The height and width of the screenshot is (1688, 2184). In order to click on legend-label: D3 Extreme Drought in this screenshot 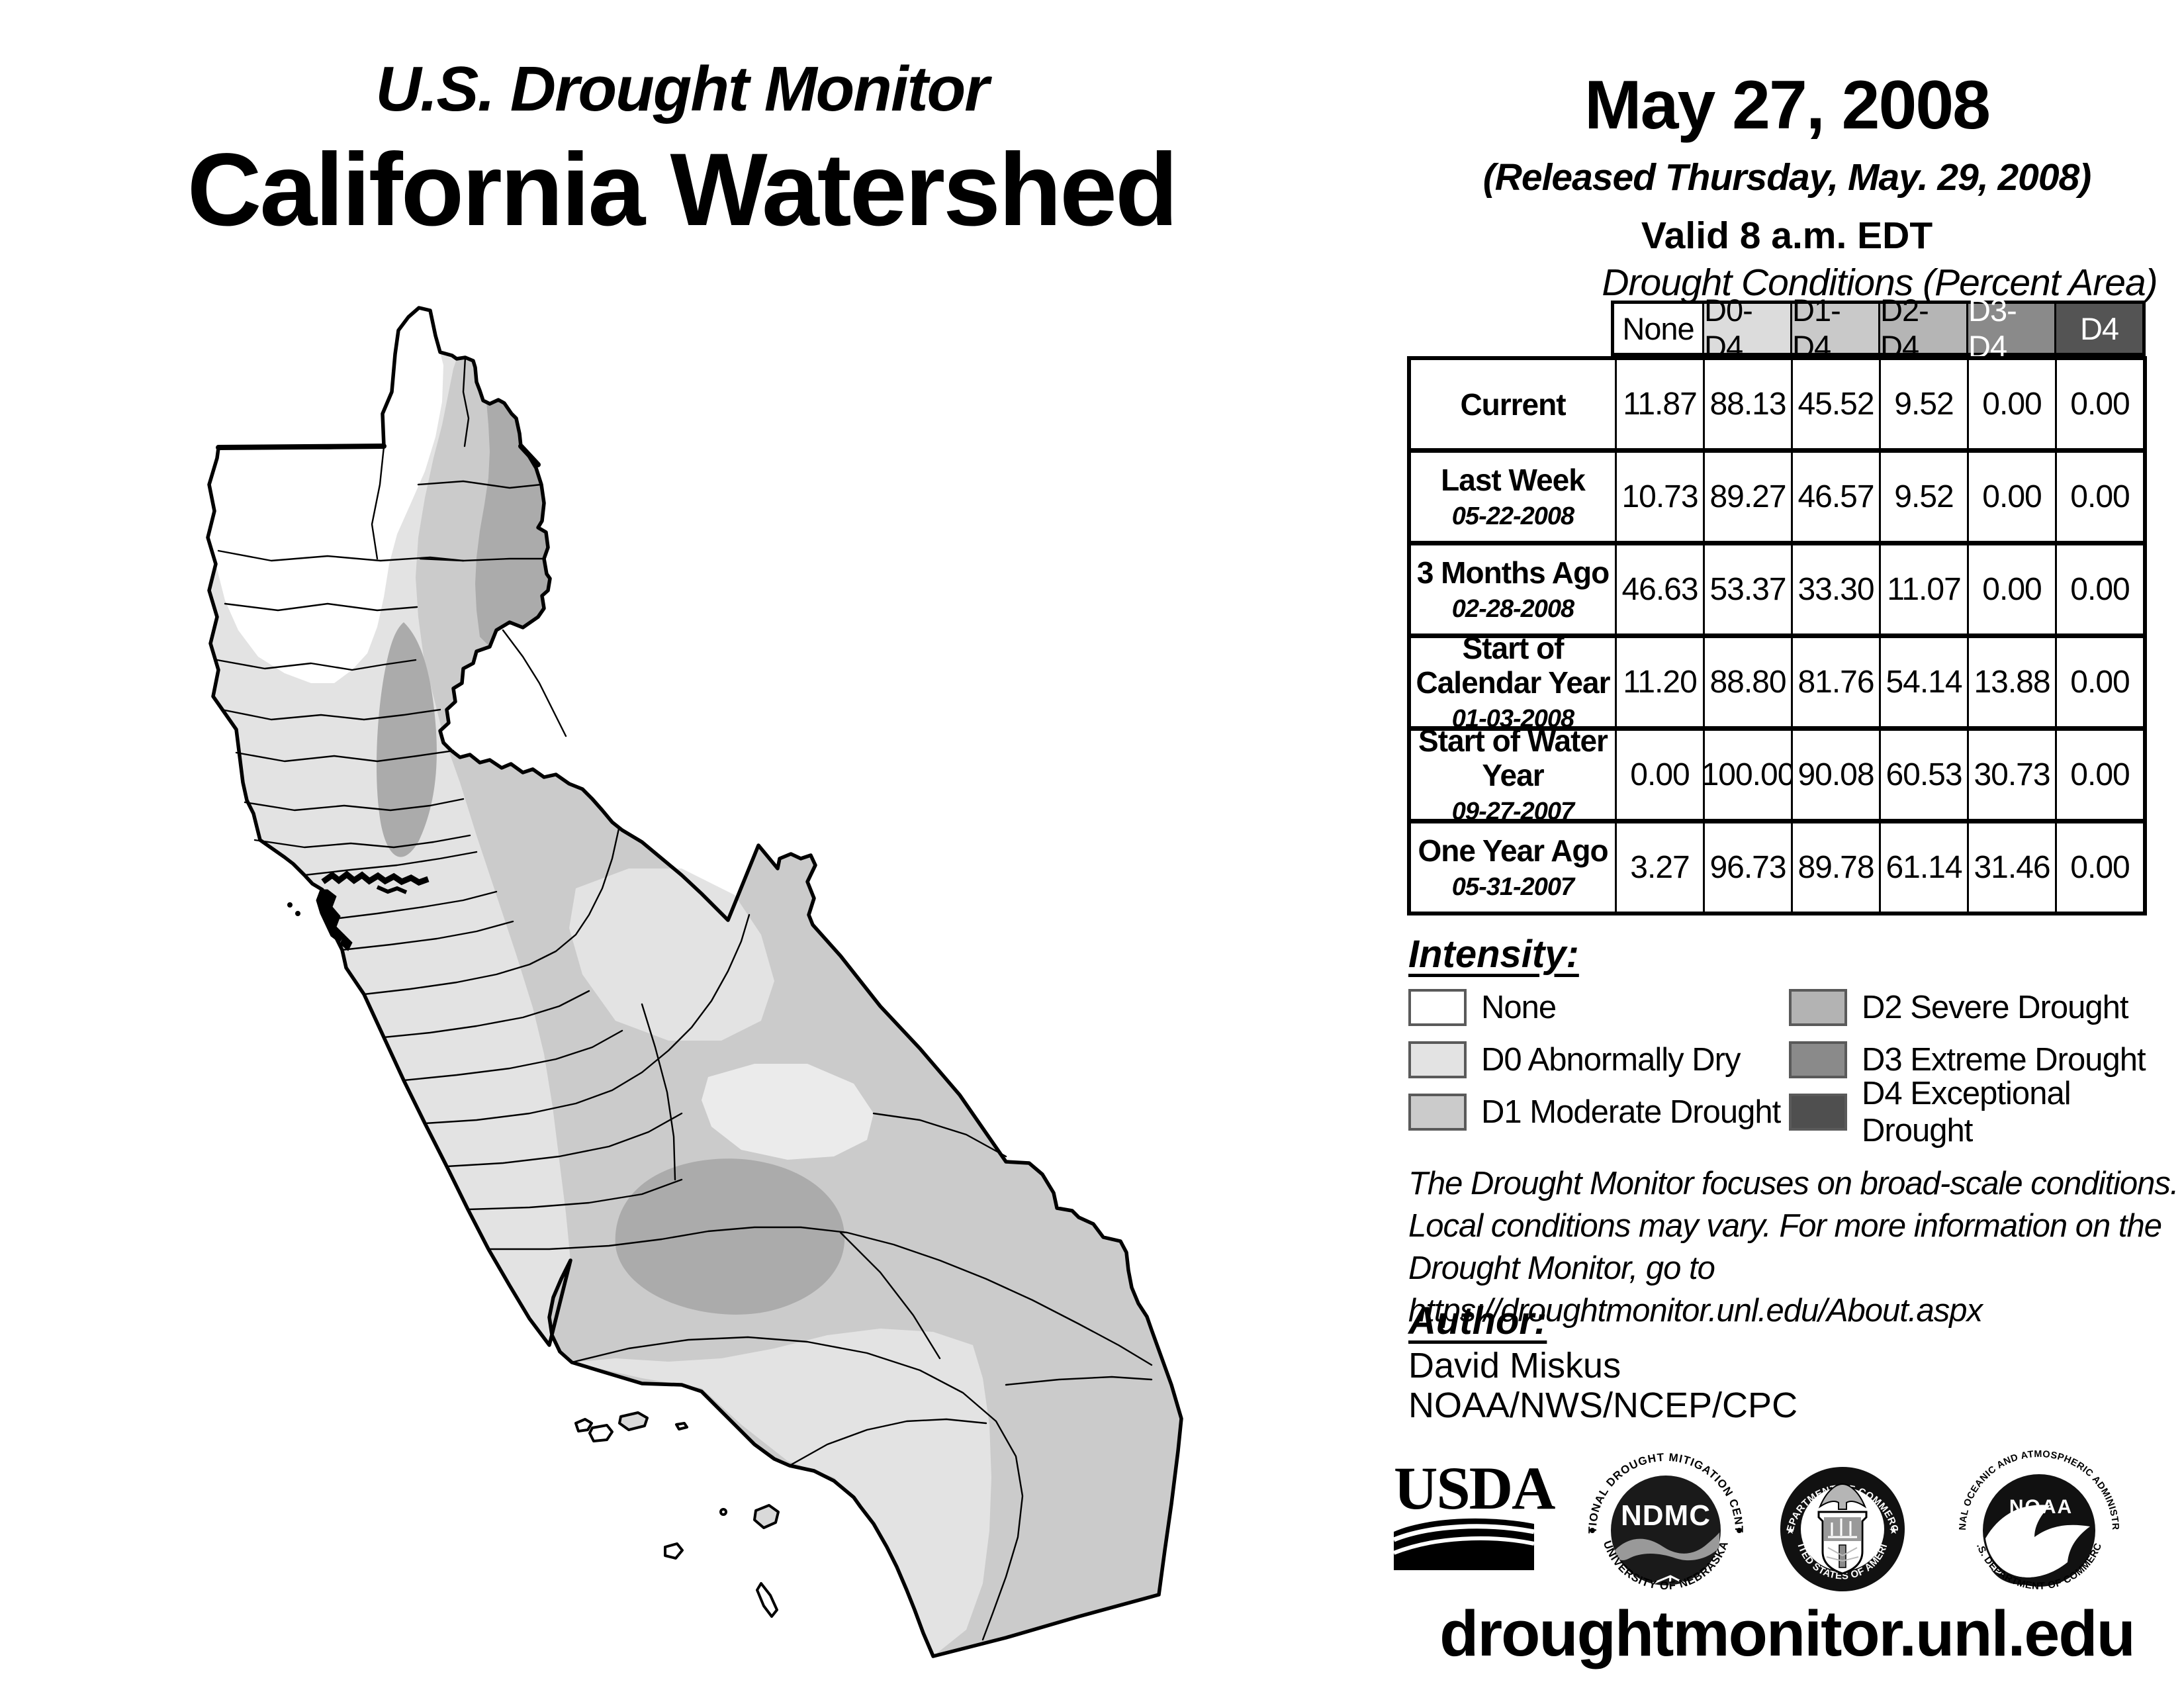, I will do `click(2004, 1059)`.